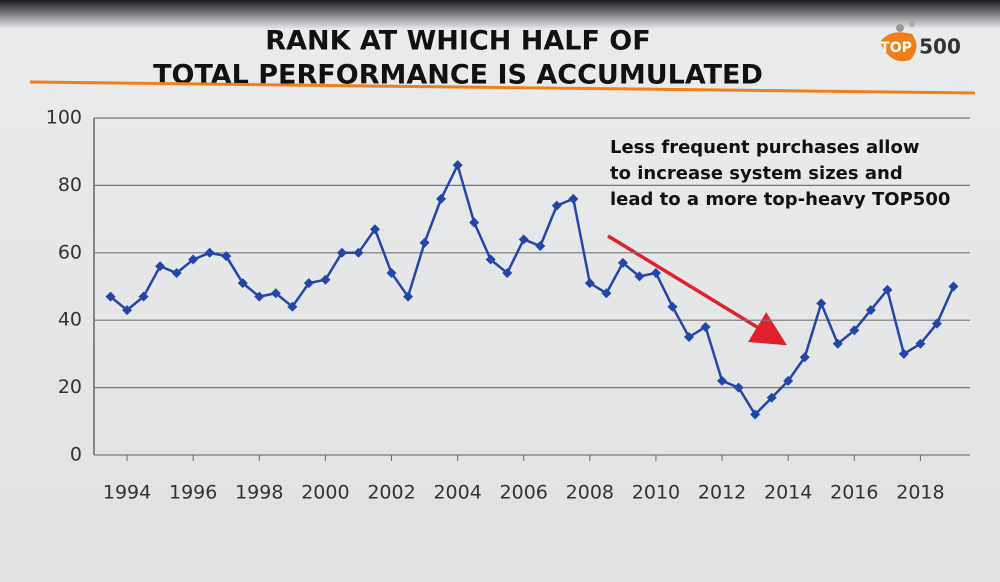 This screenshot has width=1000, height=582. Describe the element at coordinates (457, 493) in the screenshot. I see `x-tick-label: 2004` at that location.